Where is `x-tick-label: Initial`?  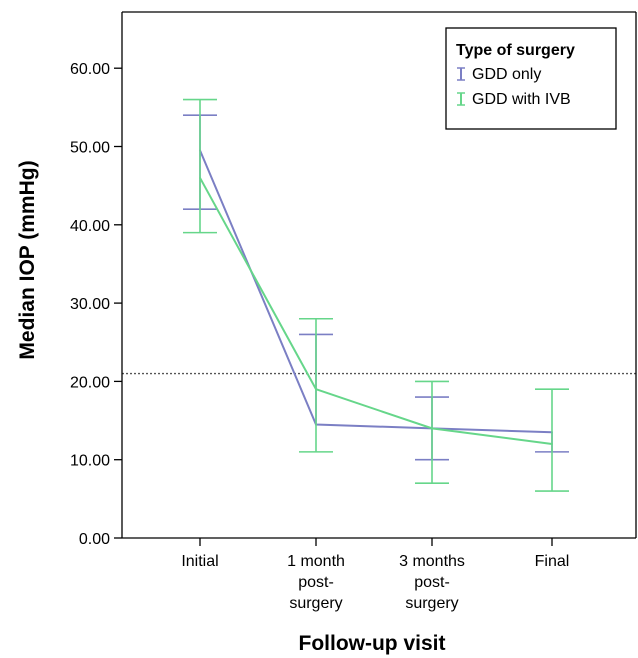 x-tick-label: Initial is located at coordinates (199, 561).